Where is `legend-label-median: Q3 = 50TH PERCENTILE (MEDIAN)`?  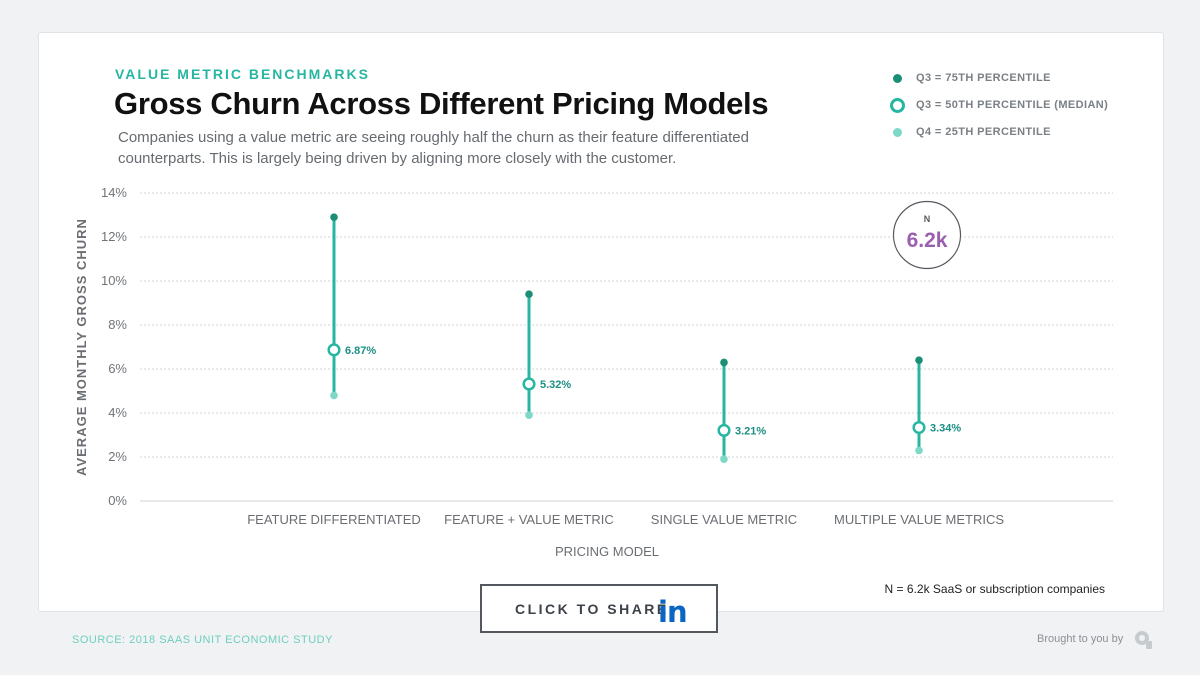 legend-label-median: Q3 = 50TH PERCENTILE (MEDIAN) is located at coordinates (1012, 105).